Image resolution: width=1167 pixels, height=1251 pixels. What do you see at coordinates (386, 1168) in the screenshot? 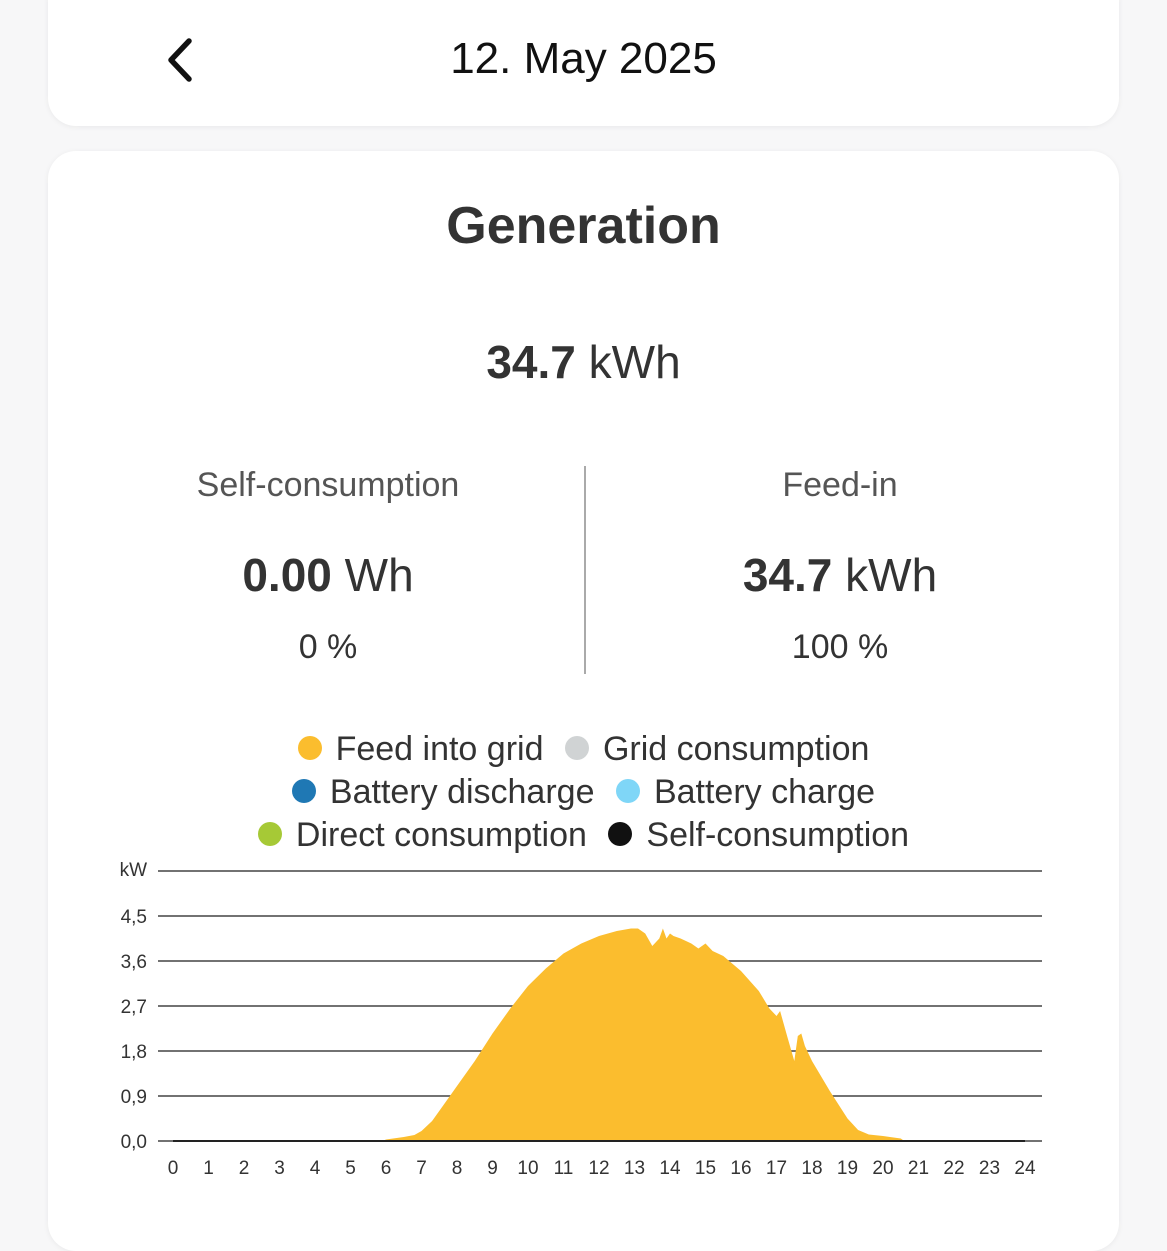
I see `x-tick-label: 6` at bounding box center [386, 1168].